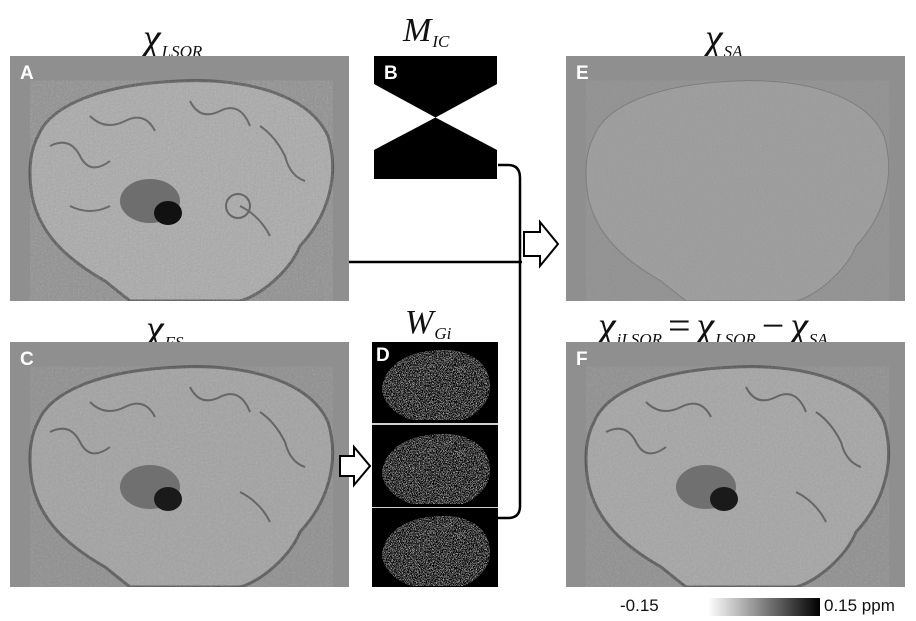  I want to click on colorbar-min-label: -0.15, so click(639, 605).